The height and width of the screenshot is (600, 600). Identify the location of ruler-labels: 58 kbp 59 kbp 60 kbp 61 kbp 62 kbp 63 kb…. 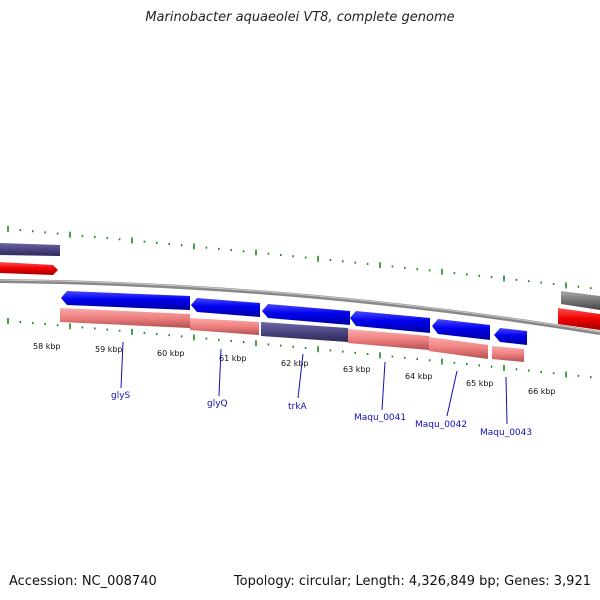
(294, 369).